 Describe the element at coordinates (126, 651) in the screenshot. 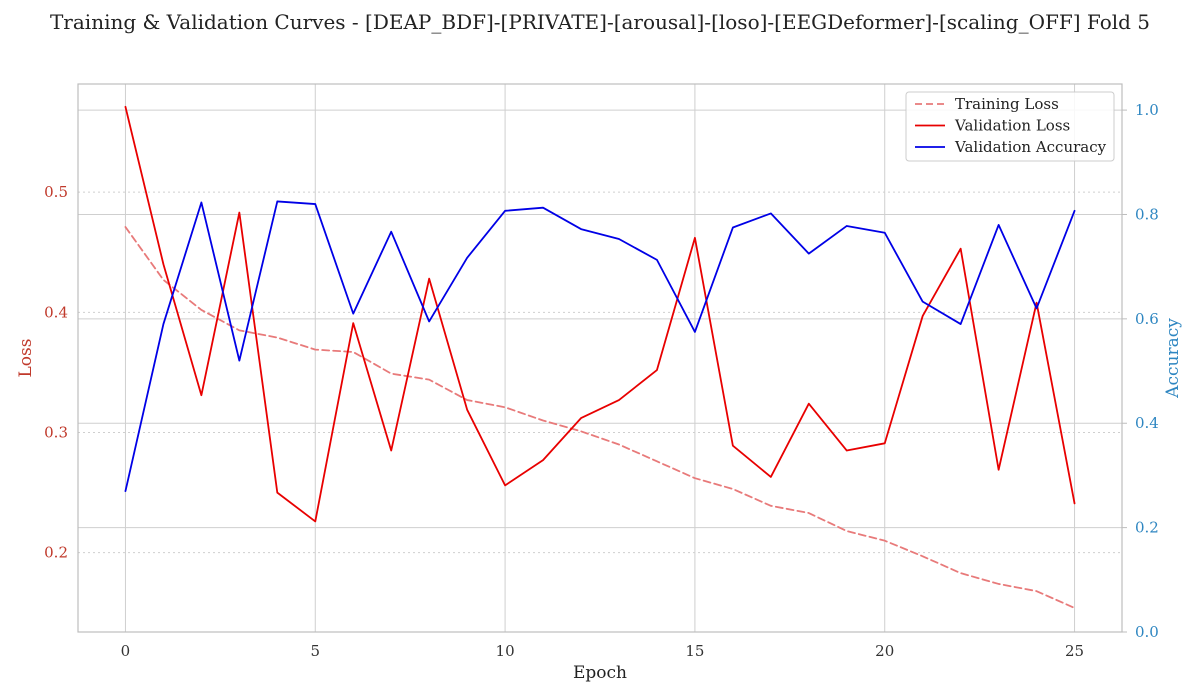

I see `x-tick-label: 0` at that location.